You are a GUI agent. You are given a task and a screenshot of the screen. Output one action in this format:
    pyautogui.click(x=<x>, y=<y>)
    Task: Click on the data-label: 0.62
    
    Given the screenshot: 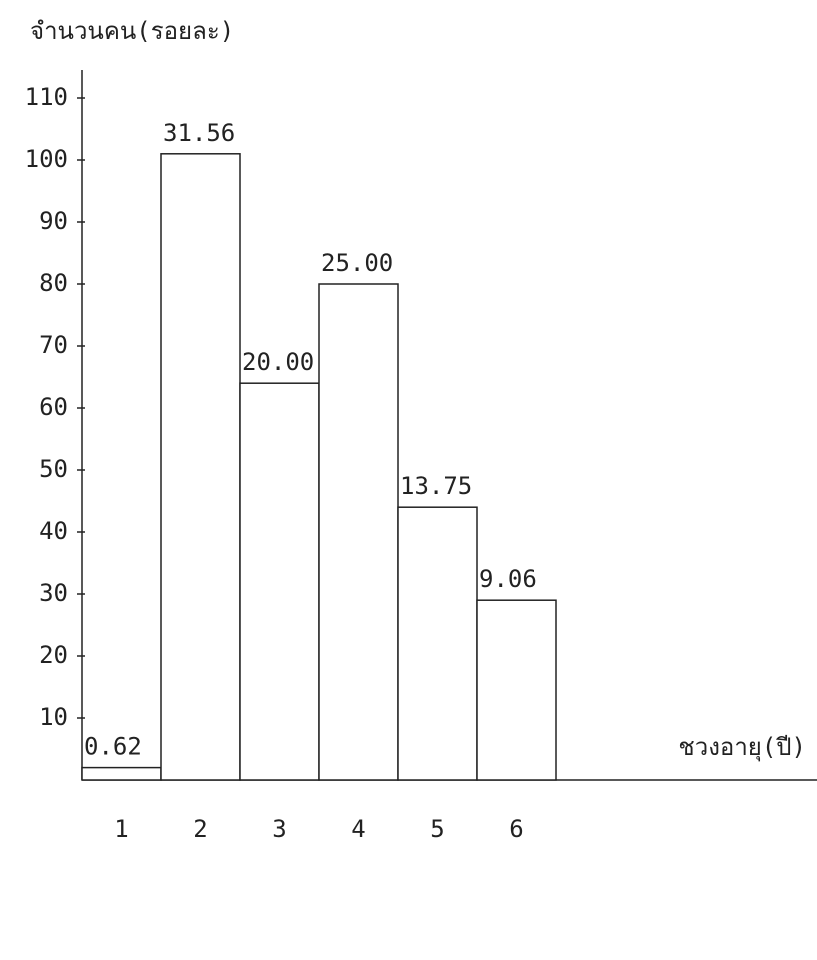 What is the action you would take?
    pyautogui.click(x=113, y=747)
    